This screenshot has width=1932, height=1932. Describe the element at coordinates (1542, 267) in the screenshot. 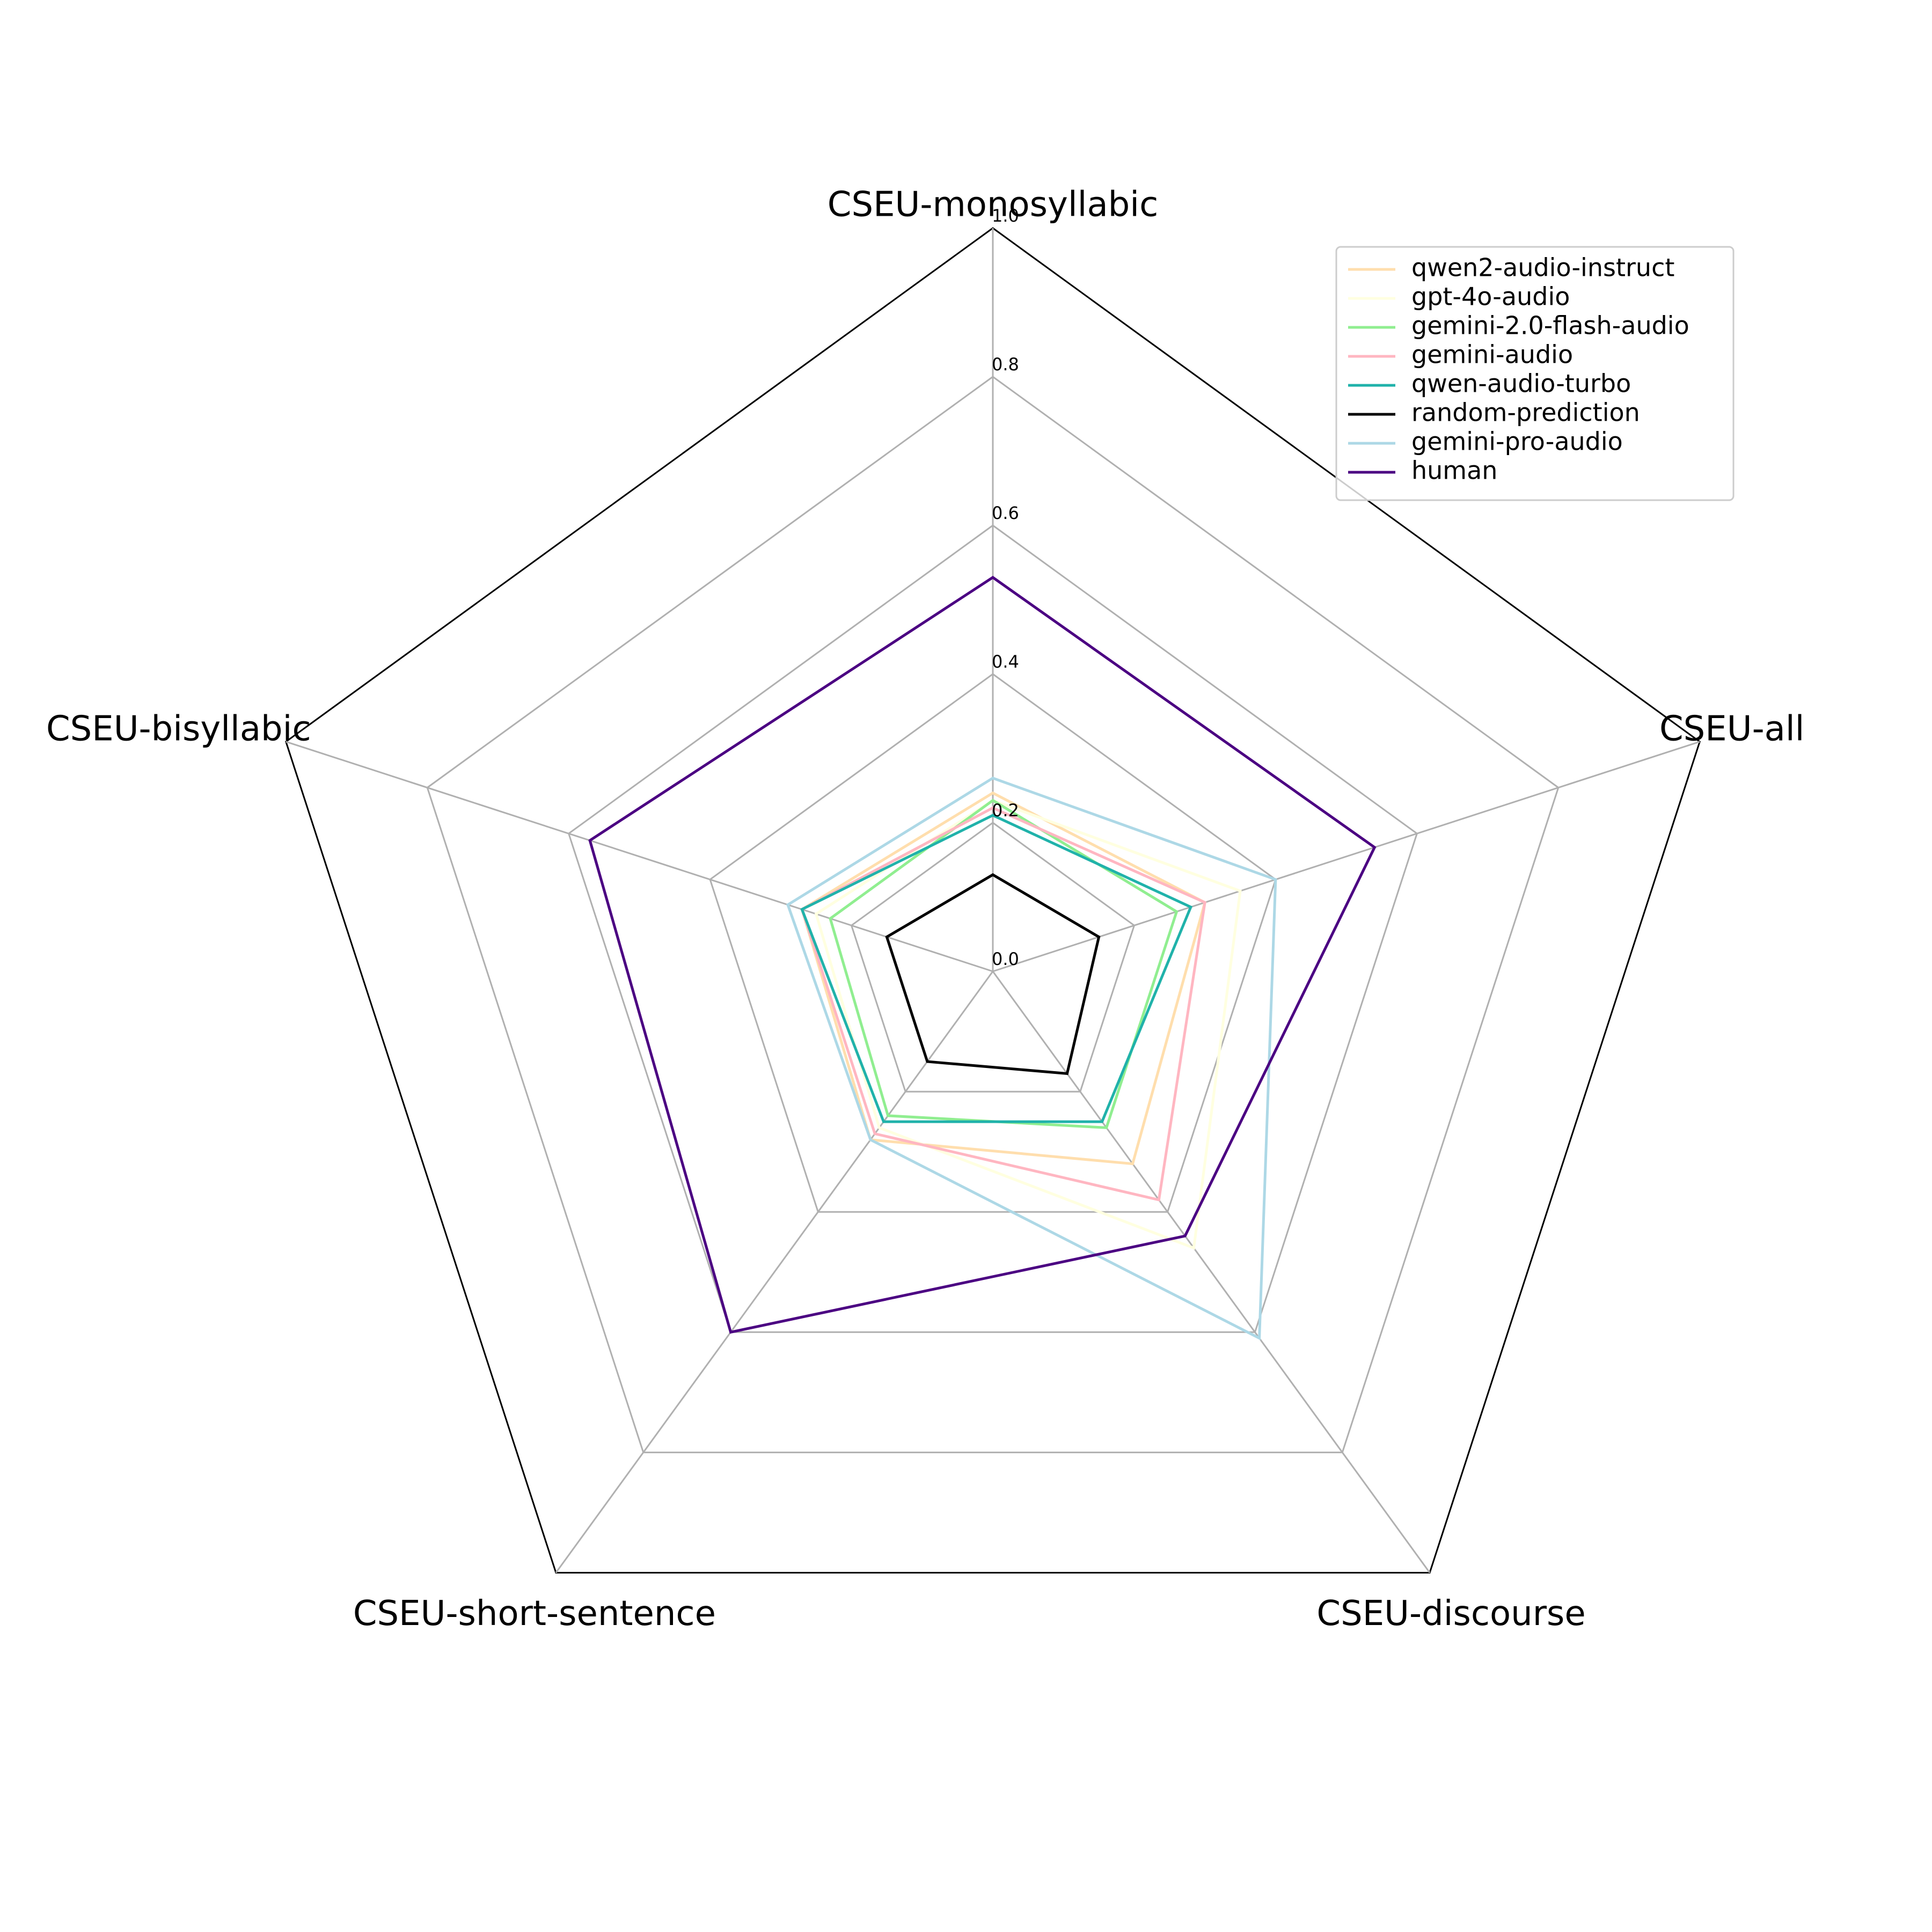

I see `legend-label: qwen2-audio-instruct` at that location.